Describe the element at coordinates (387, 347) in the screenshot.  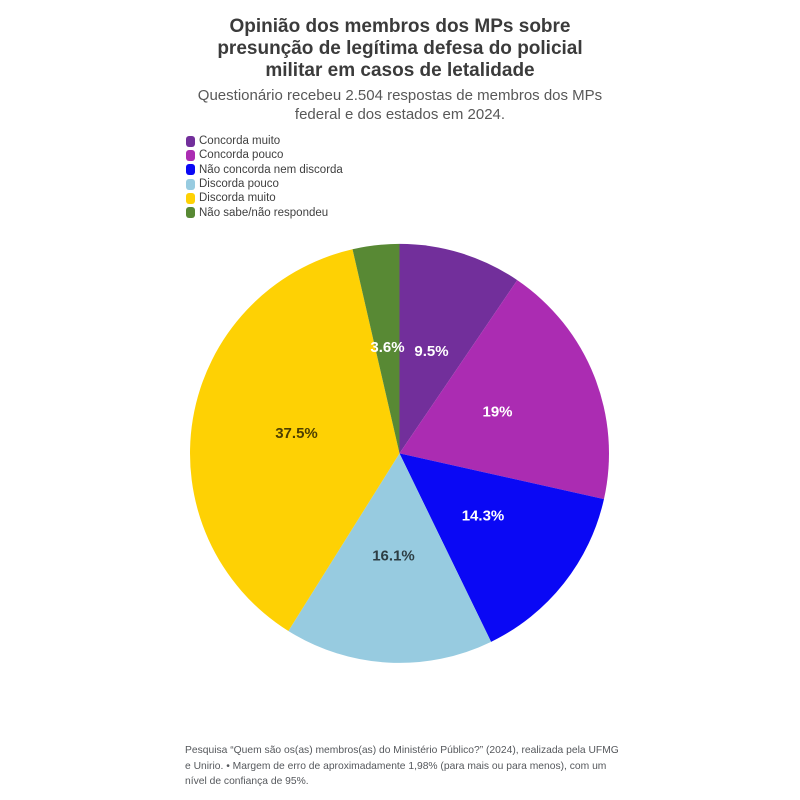
I see `svg-text: 3.6%` at that location.